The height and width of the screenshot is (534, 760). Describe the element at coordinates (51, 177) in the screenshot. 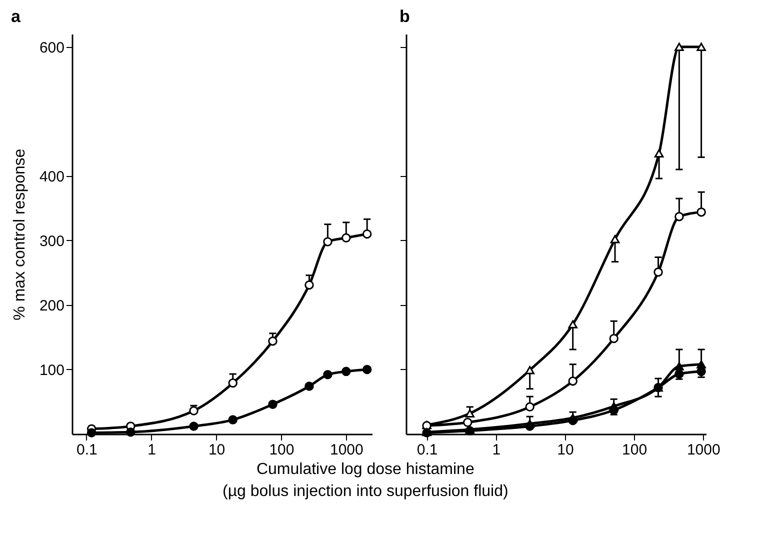

I see `y-tick-label: 400` at that location.